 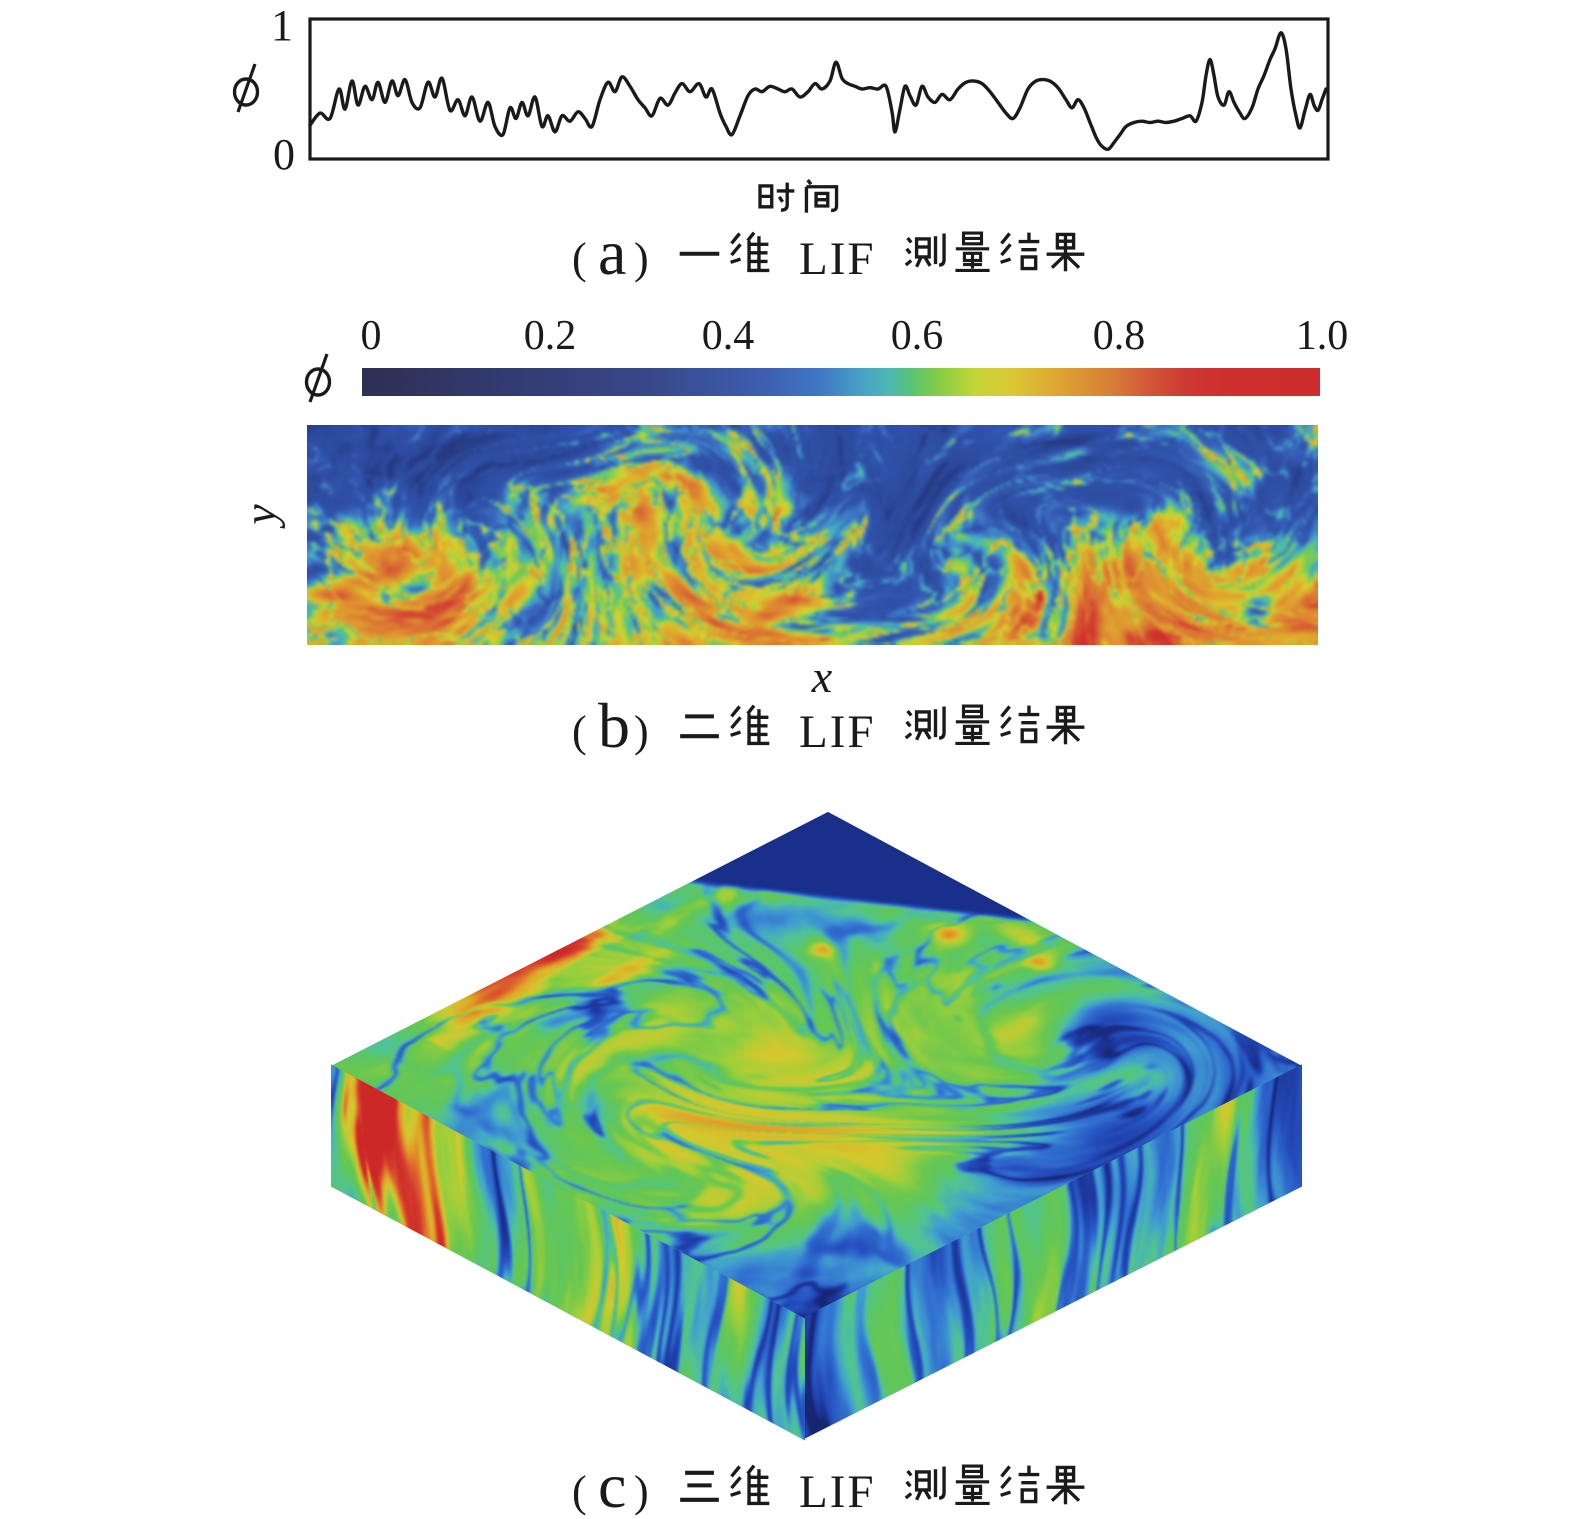 I want to click on svg-text: c, so click(x=612, y=1487).